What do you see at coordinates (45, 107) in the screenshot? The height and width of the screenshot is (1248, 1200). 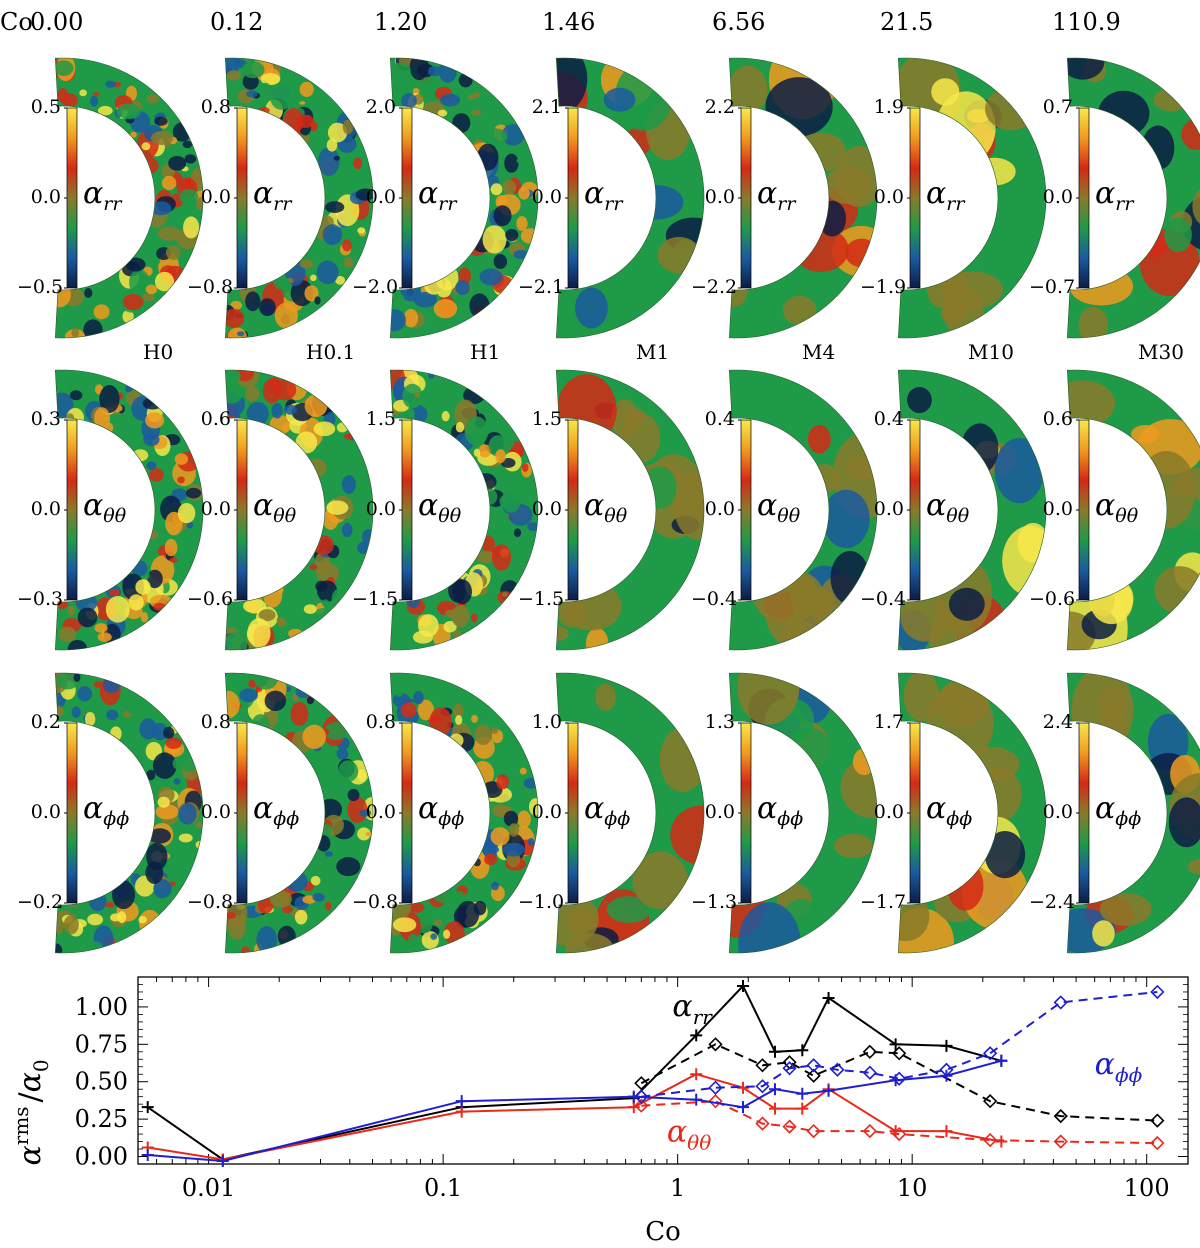 I see `colorbar-max-label: 0.5` at bounding box center [45, 107].